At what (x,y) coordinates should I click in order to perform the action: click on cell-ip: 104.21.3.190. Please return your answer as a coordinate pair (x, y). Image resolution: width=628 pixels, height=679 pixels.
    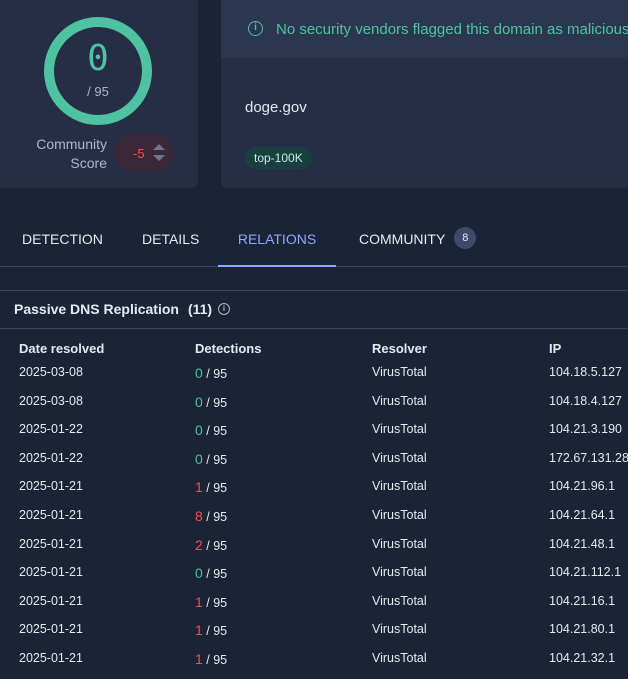
    Looking at the image, I should click on (585, 429).